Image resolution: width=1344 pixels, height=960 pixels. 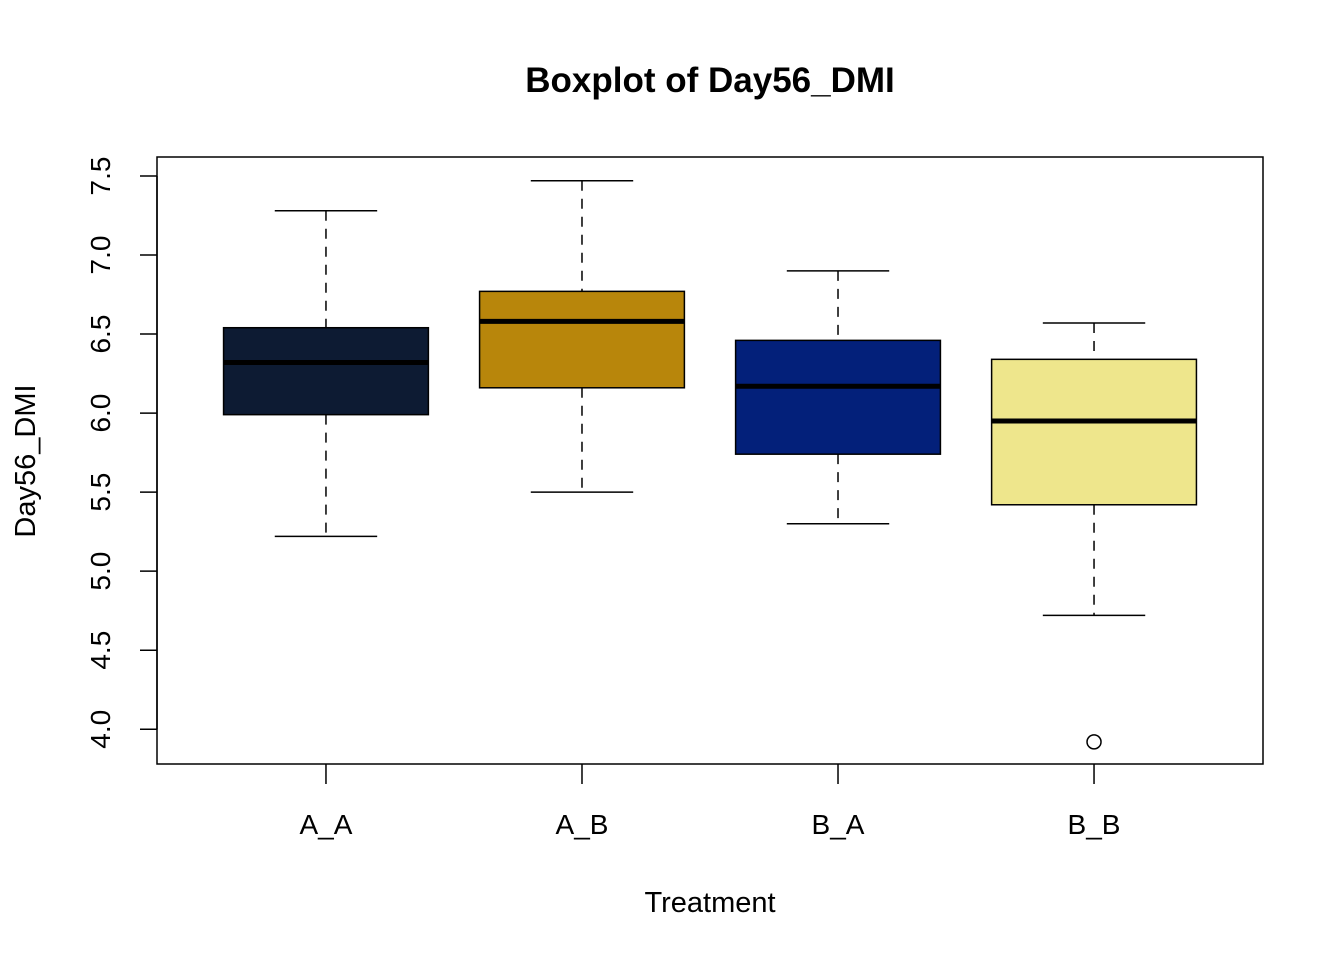 I want to click on x-tick-label: A_B, so click(x=582, y=824).